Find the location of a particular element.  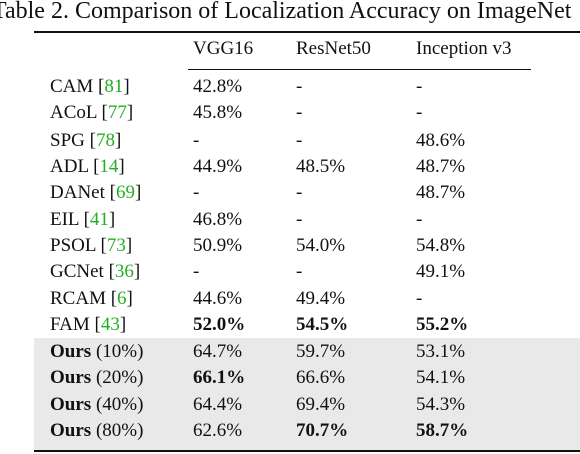

bottom-rule is located at coordinates (307, 451).